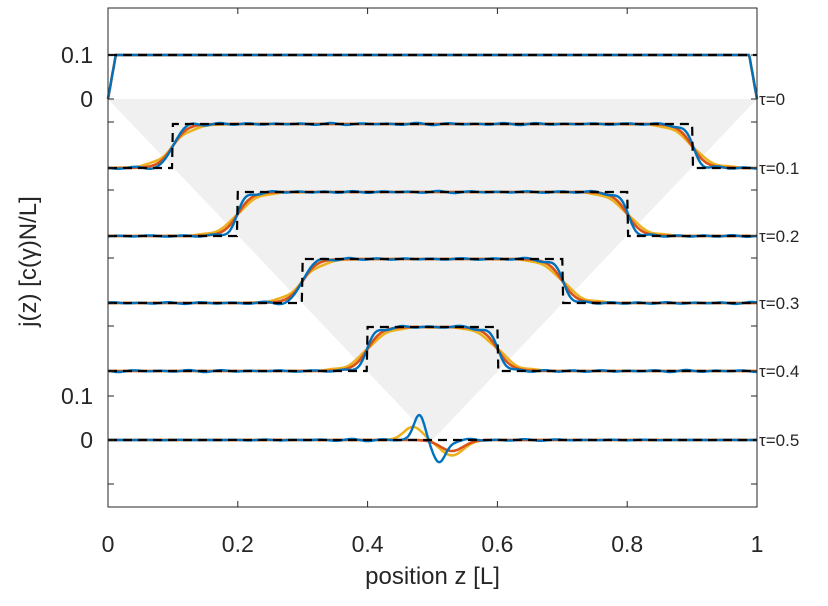 This screenshot has height=606, width=828. Describe the element at coordinates (627, 544) in the screenshot. I see `x-tick-label: 0.8` at that location.